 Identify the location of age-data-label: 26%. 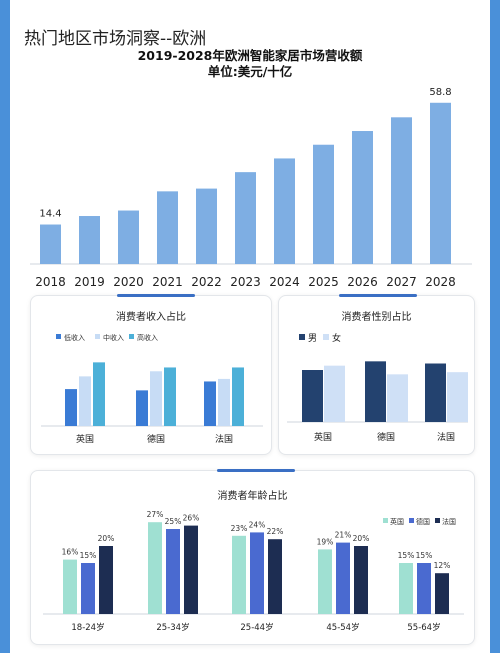
(191, 518).